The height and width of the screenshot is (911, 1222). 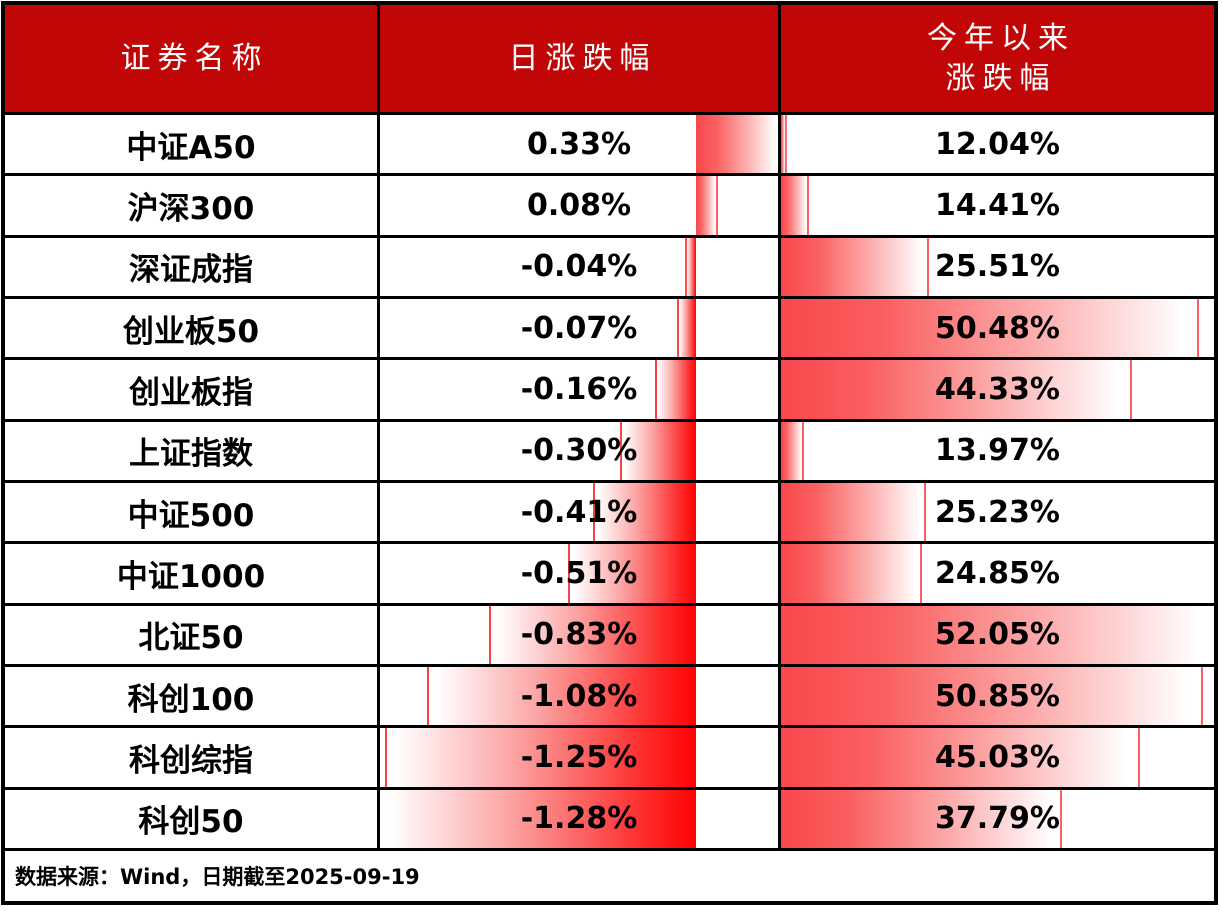 I want to click on table-row: 沪深300 0.08% 14.41%, so click(x=609, y=205).